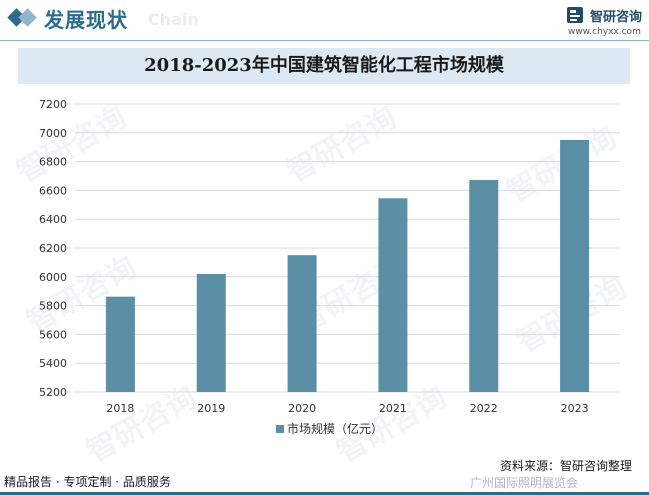 The image size is (649, 495). Describe the element at coordinates (616, 17) in the screenshot. I see `logo-name: 智研咨询` at that location.